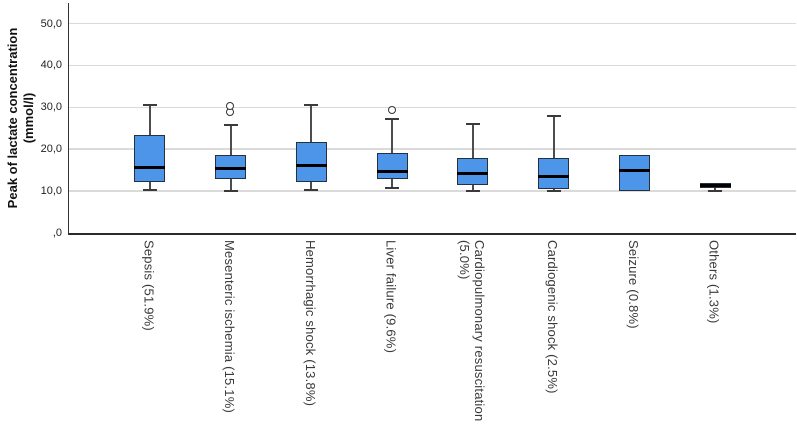 Image resolution: width=797 pixels, height=444 pixels. I want to click on y-tick-label-20: 20,0, so click(51, 149).